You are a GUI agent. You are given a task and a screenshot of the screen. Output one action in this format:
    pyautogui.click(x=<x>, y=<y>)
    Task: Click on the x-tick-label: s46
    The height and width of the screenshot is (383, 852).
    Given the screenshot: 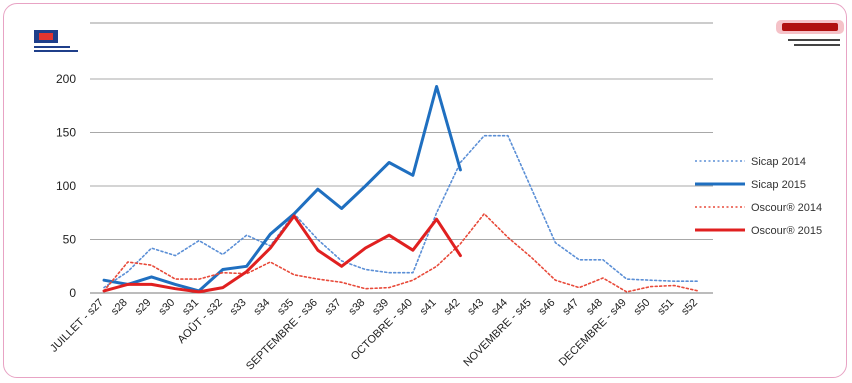 What is the action you would take?
    pyautogui.click(x=547, y=307)
    